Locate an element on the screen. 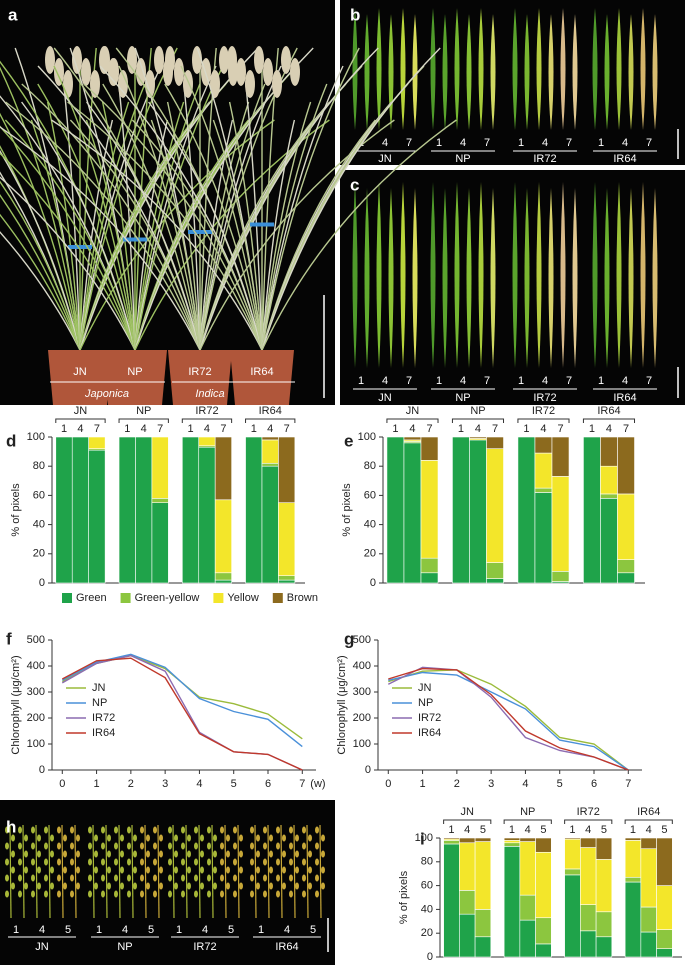  y-tick-label: 0 is located at coordinates (42, 770).